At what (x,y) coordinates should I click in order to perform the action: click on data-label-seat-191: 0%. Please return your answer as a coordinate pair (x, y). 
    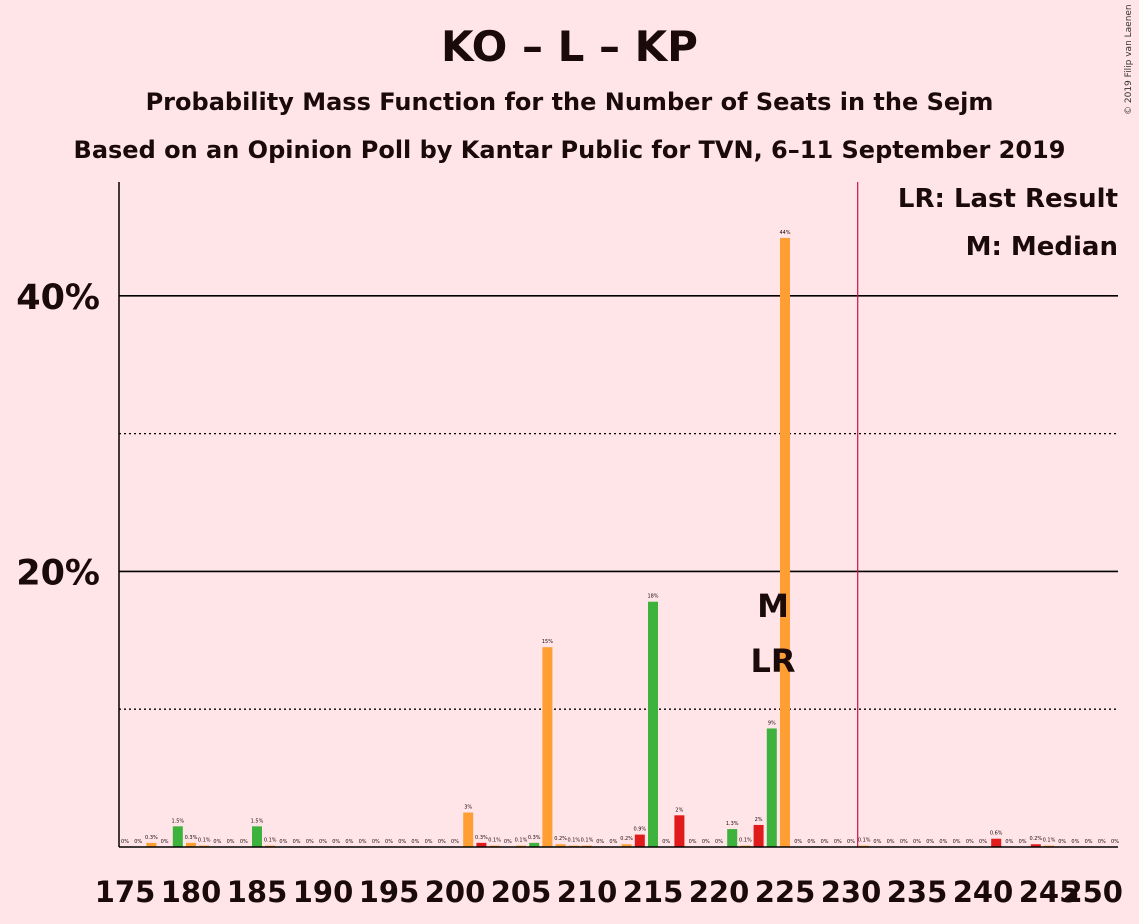
    Looking at the image, I should click on (336, 842).